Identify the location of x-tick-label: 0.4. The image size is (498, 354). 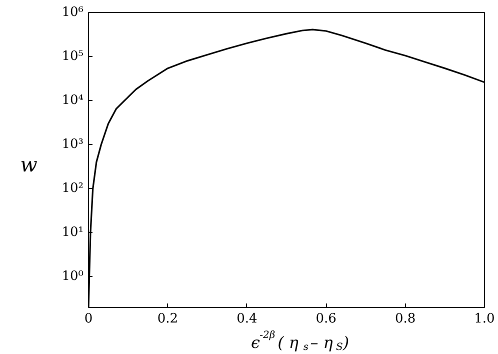
(247, 319).